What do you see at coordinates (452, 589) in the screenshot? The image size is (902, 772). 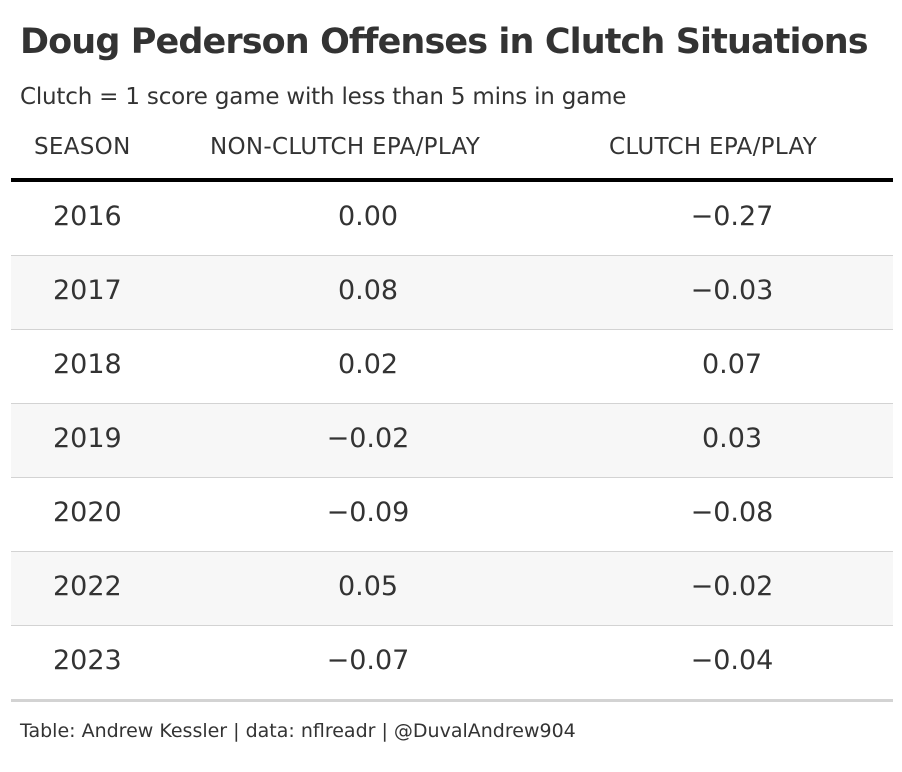 I see `table-row: 2022 0.05 −0.02` at bounding box center [452, 589].